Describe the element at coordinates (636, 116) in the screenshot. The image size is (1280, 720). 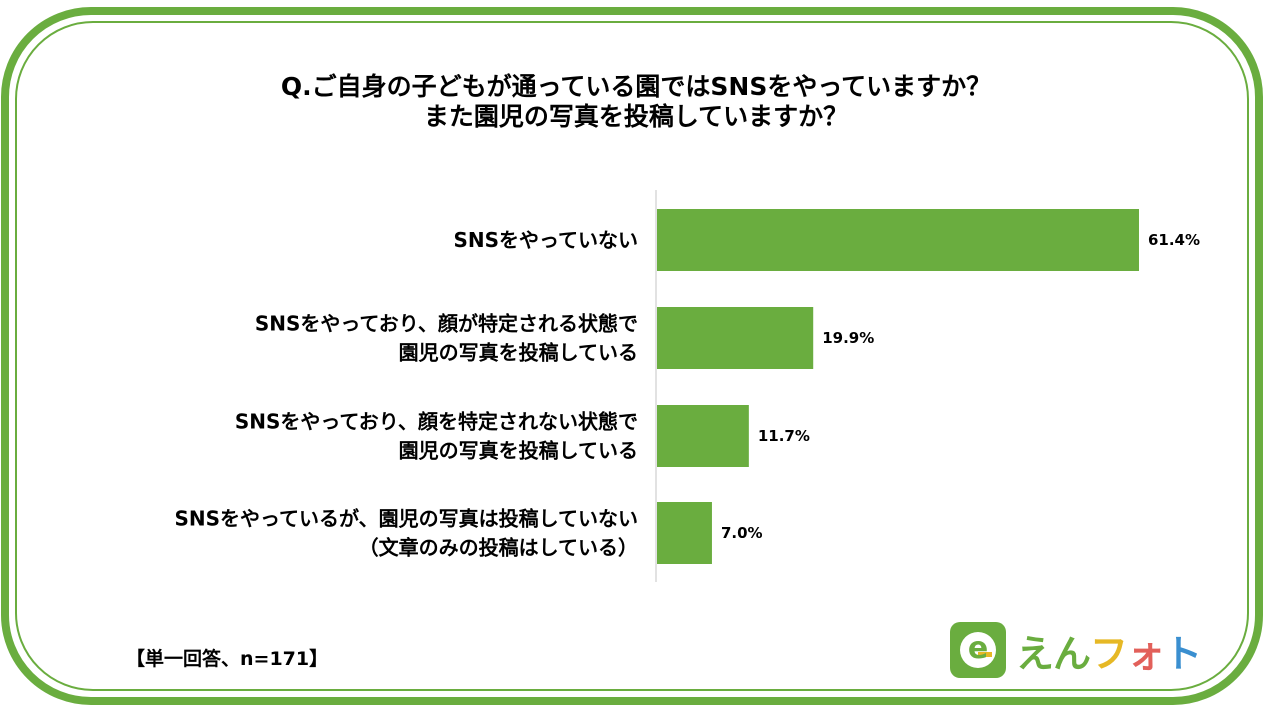
I see `chart-title-line-2: また園児の写真を投稿していますか？` at that location.